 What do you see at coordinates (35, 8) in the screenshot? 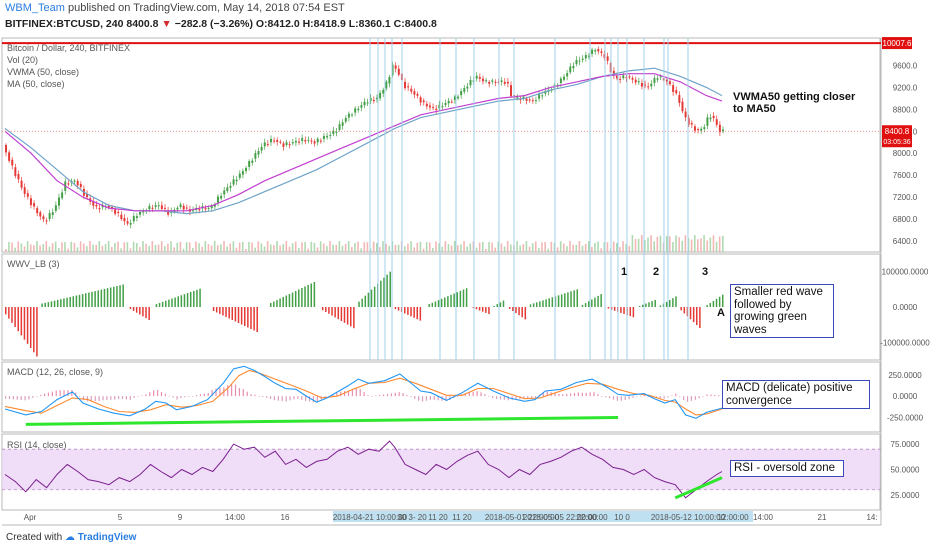
I see `author-name: WBM_Team` at bounding box center [35, 8].